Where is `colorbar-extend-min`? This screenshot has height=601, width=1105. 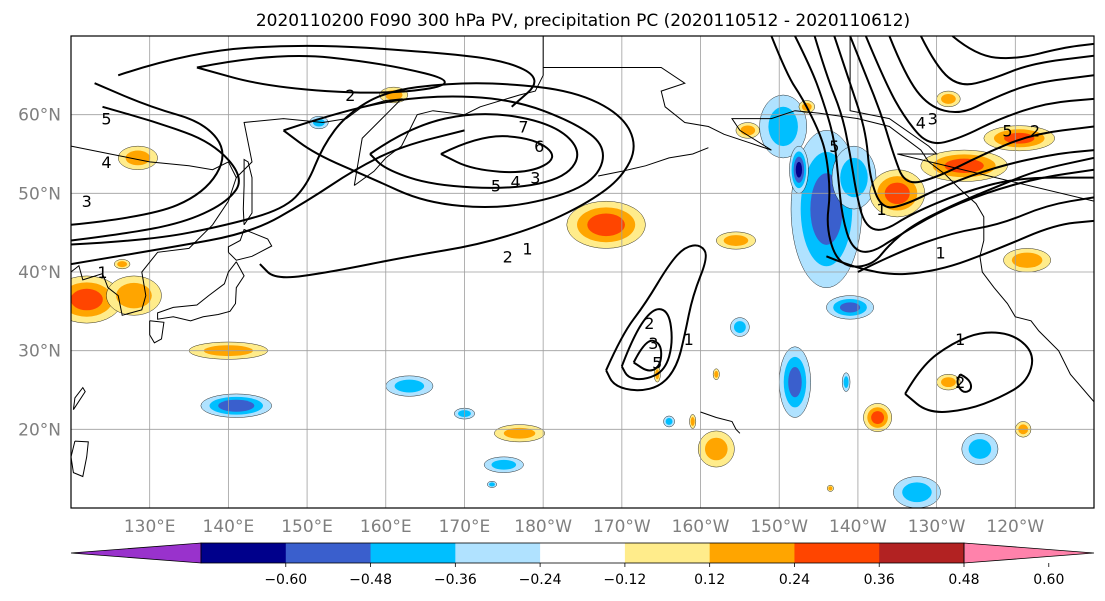
colorbar-extend-min is located at coordinates (136, 553).